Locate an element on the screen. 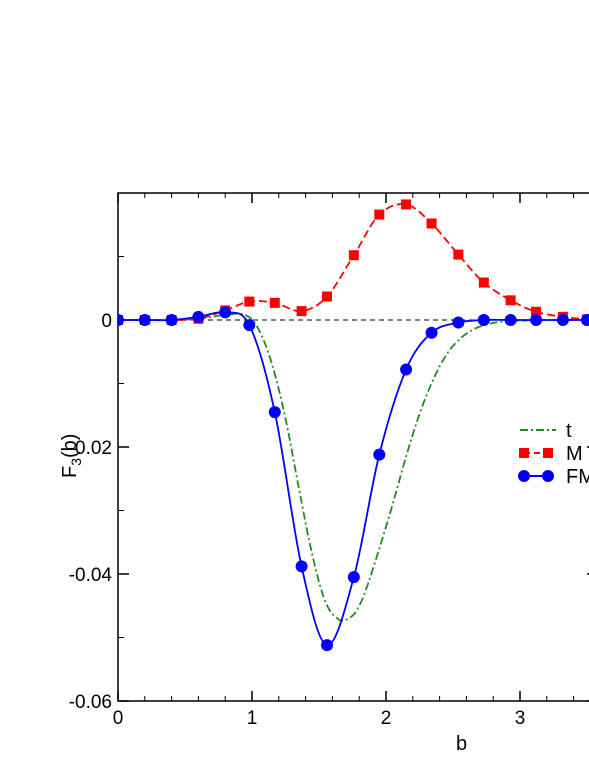 This screenshot has height=762, width=589. x-tick-label: 3 is located at coordinates (520, 718).